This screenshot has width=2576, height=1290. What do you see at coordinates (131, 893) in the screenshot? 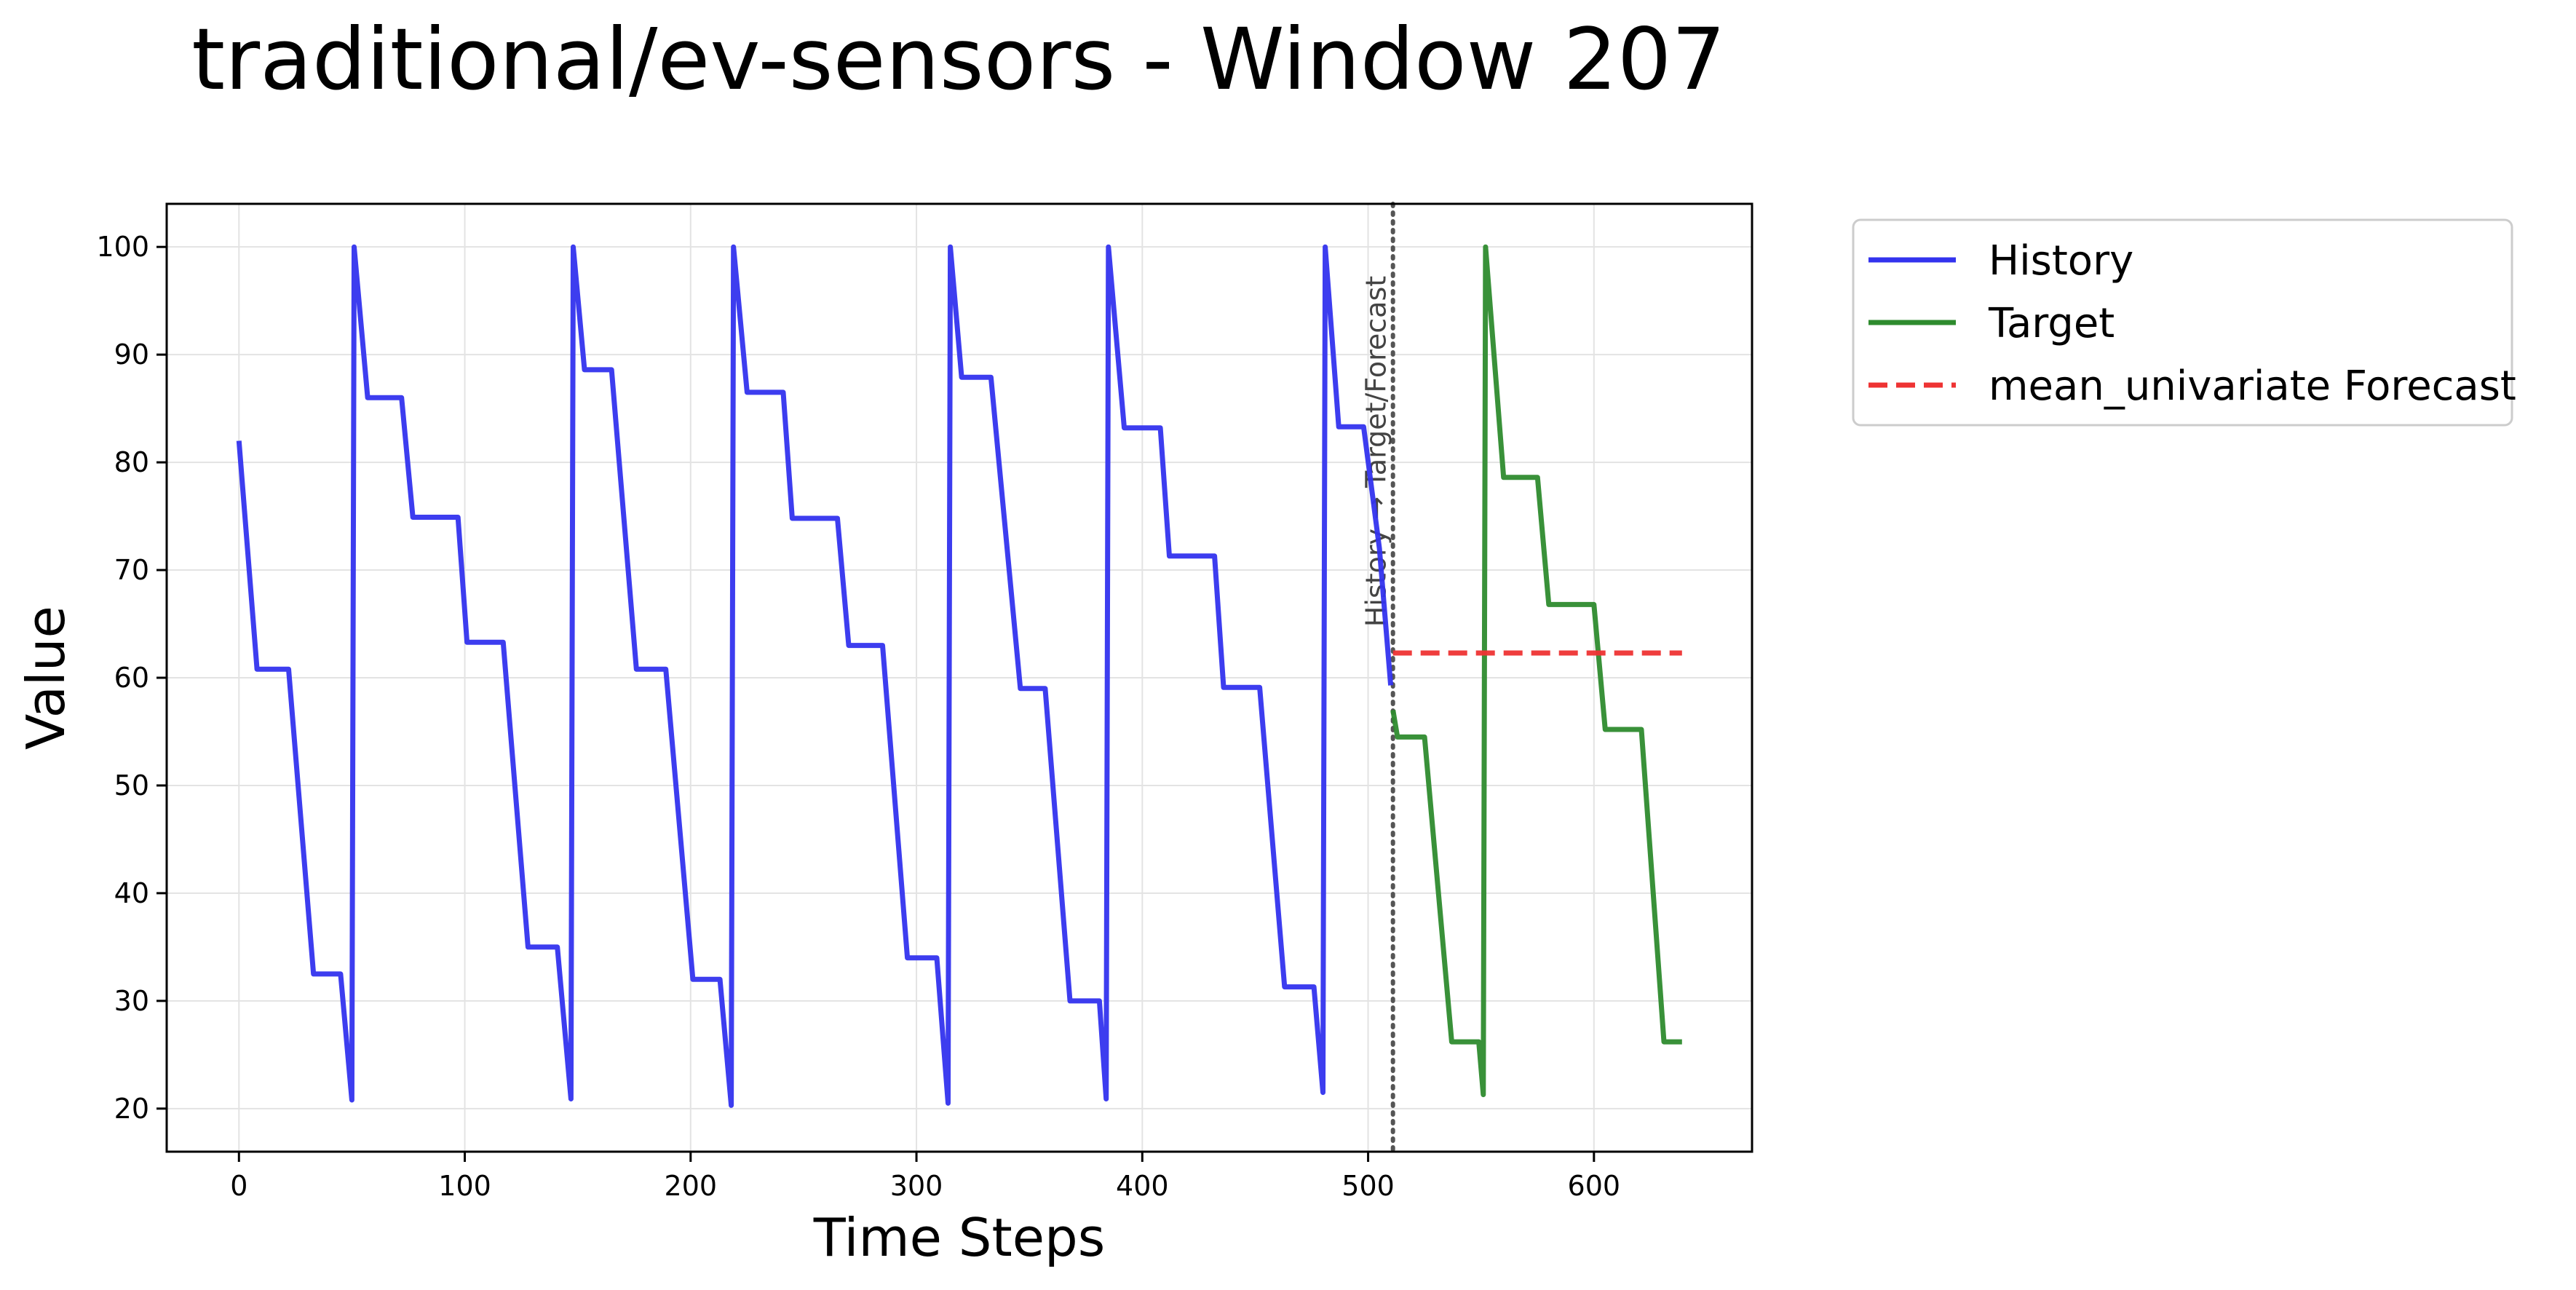
I see `y-tick-label-40: 40` at bounding box center [131, 893].